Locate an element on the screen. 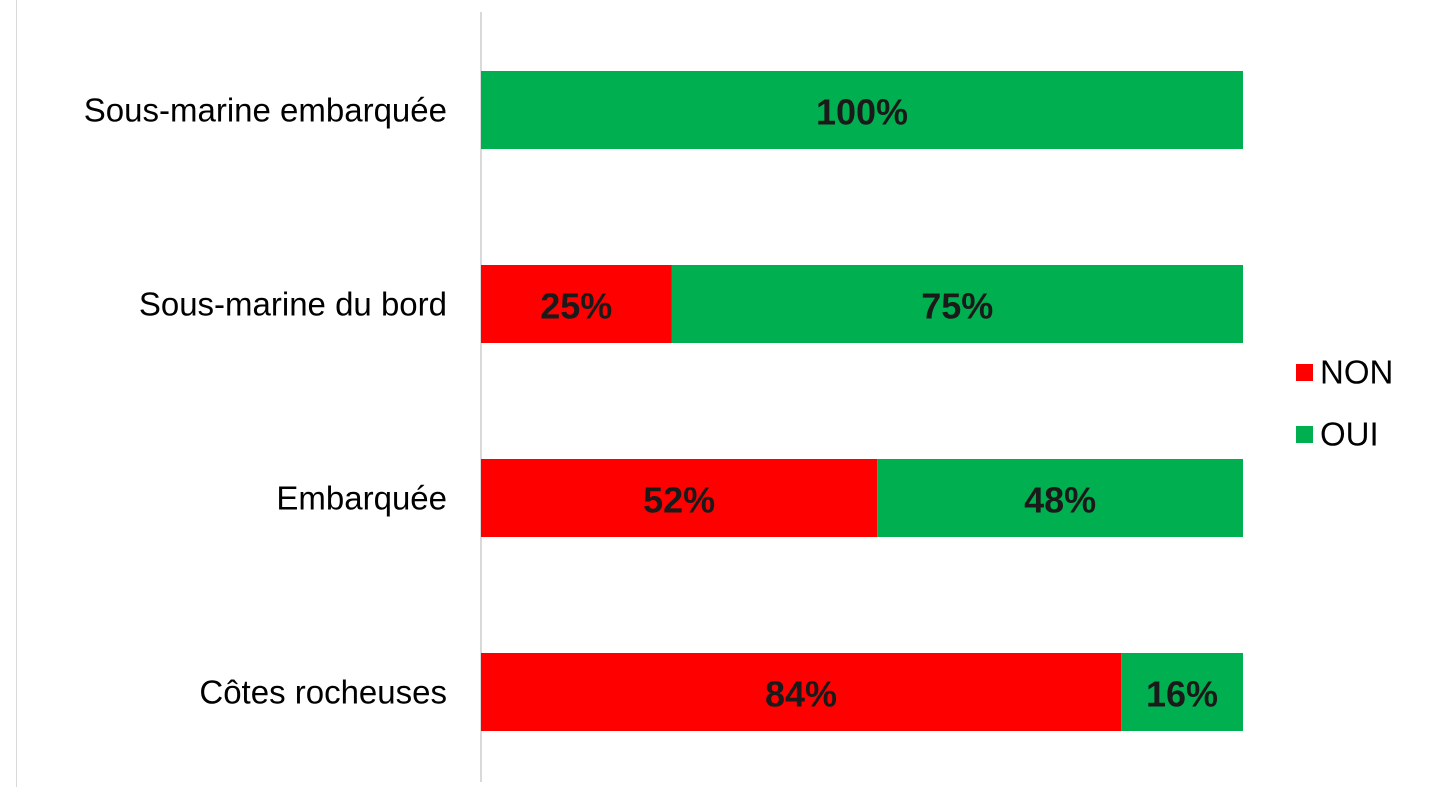 The width and height of the screenshot is (1434, 787). data-label-oui: 75% is located at coordinates (957, 306).